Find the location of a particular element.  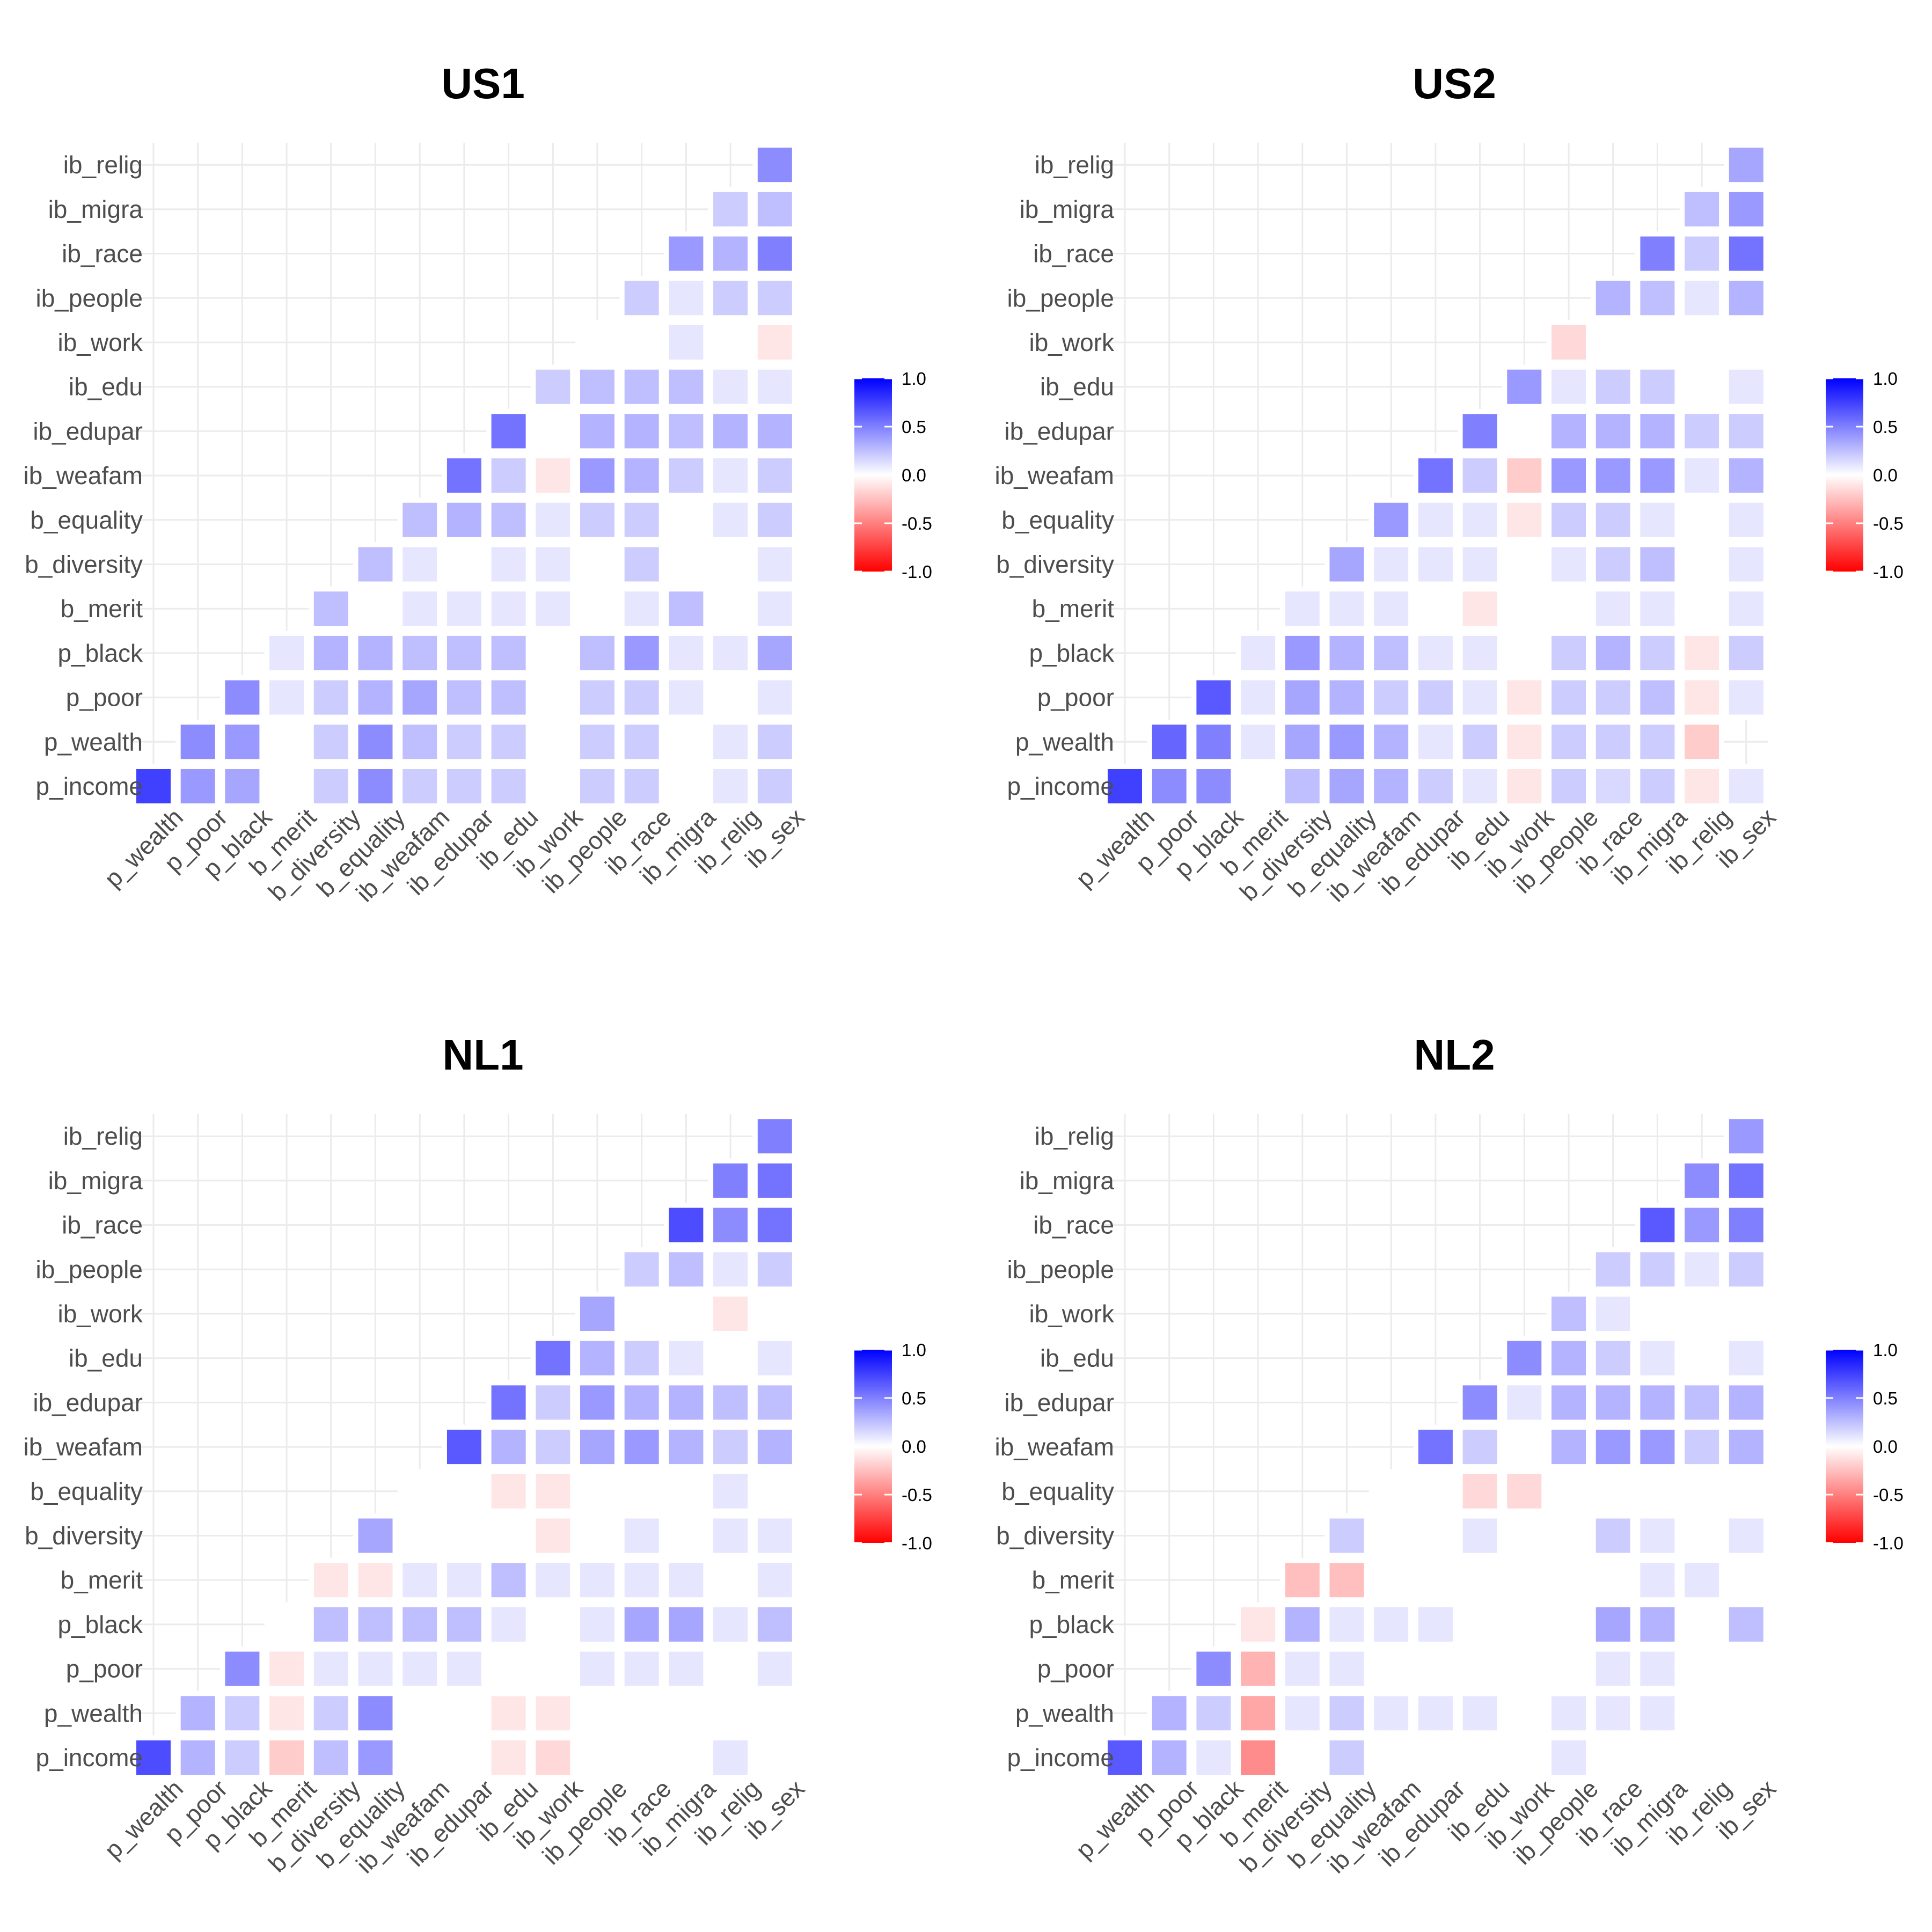

y-tick-label: b_merit is located at coordinates (102, 1580).